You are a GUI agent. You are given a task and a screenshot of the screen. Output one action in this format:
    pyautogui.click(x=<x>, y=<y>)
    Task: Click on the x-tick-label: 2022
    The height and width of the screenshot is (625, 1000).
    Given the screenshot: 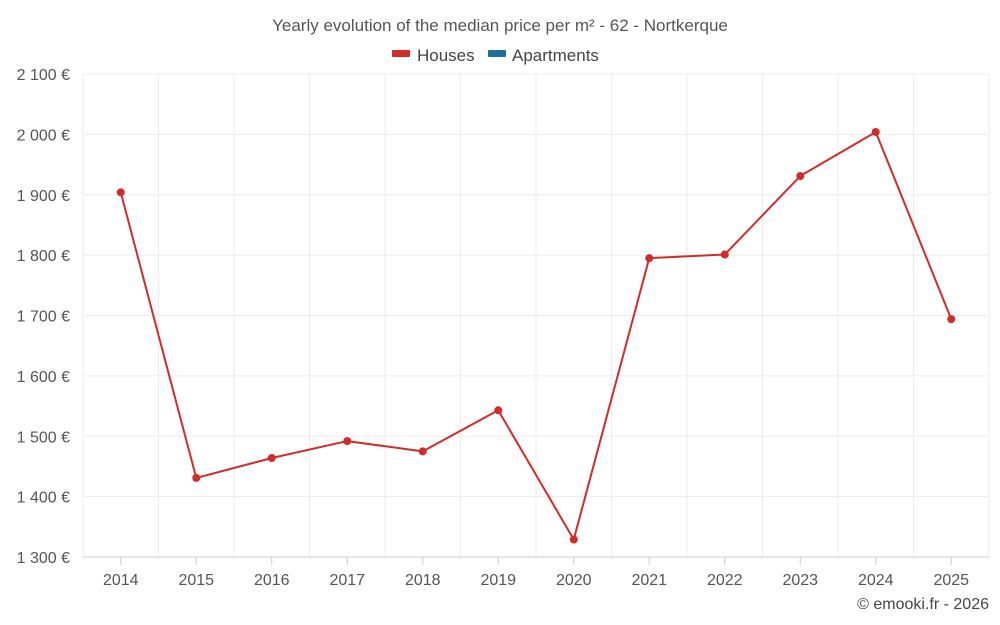 What is the action you would take?
    pyautogui.click(x=725, y=580)
    